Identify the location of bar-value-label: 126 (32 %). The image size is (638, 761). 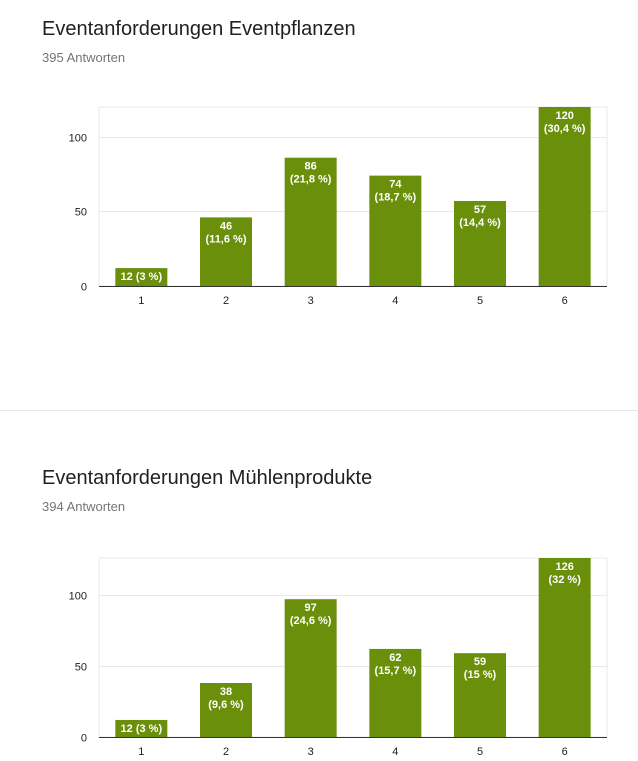
(564, 573).